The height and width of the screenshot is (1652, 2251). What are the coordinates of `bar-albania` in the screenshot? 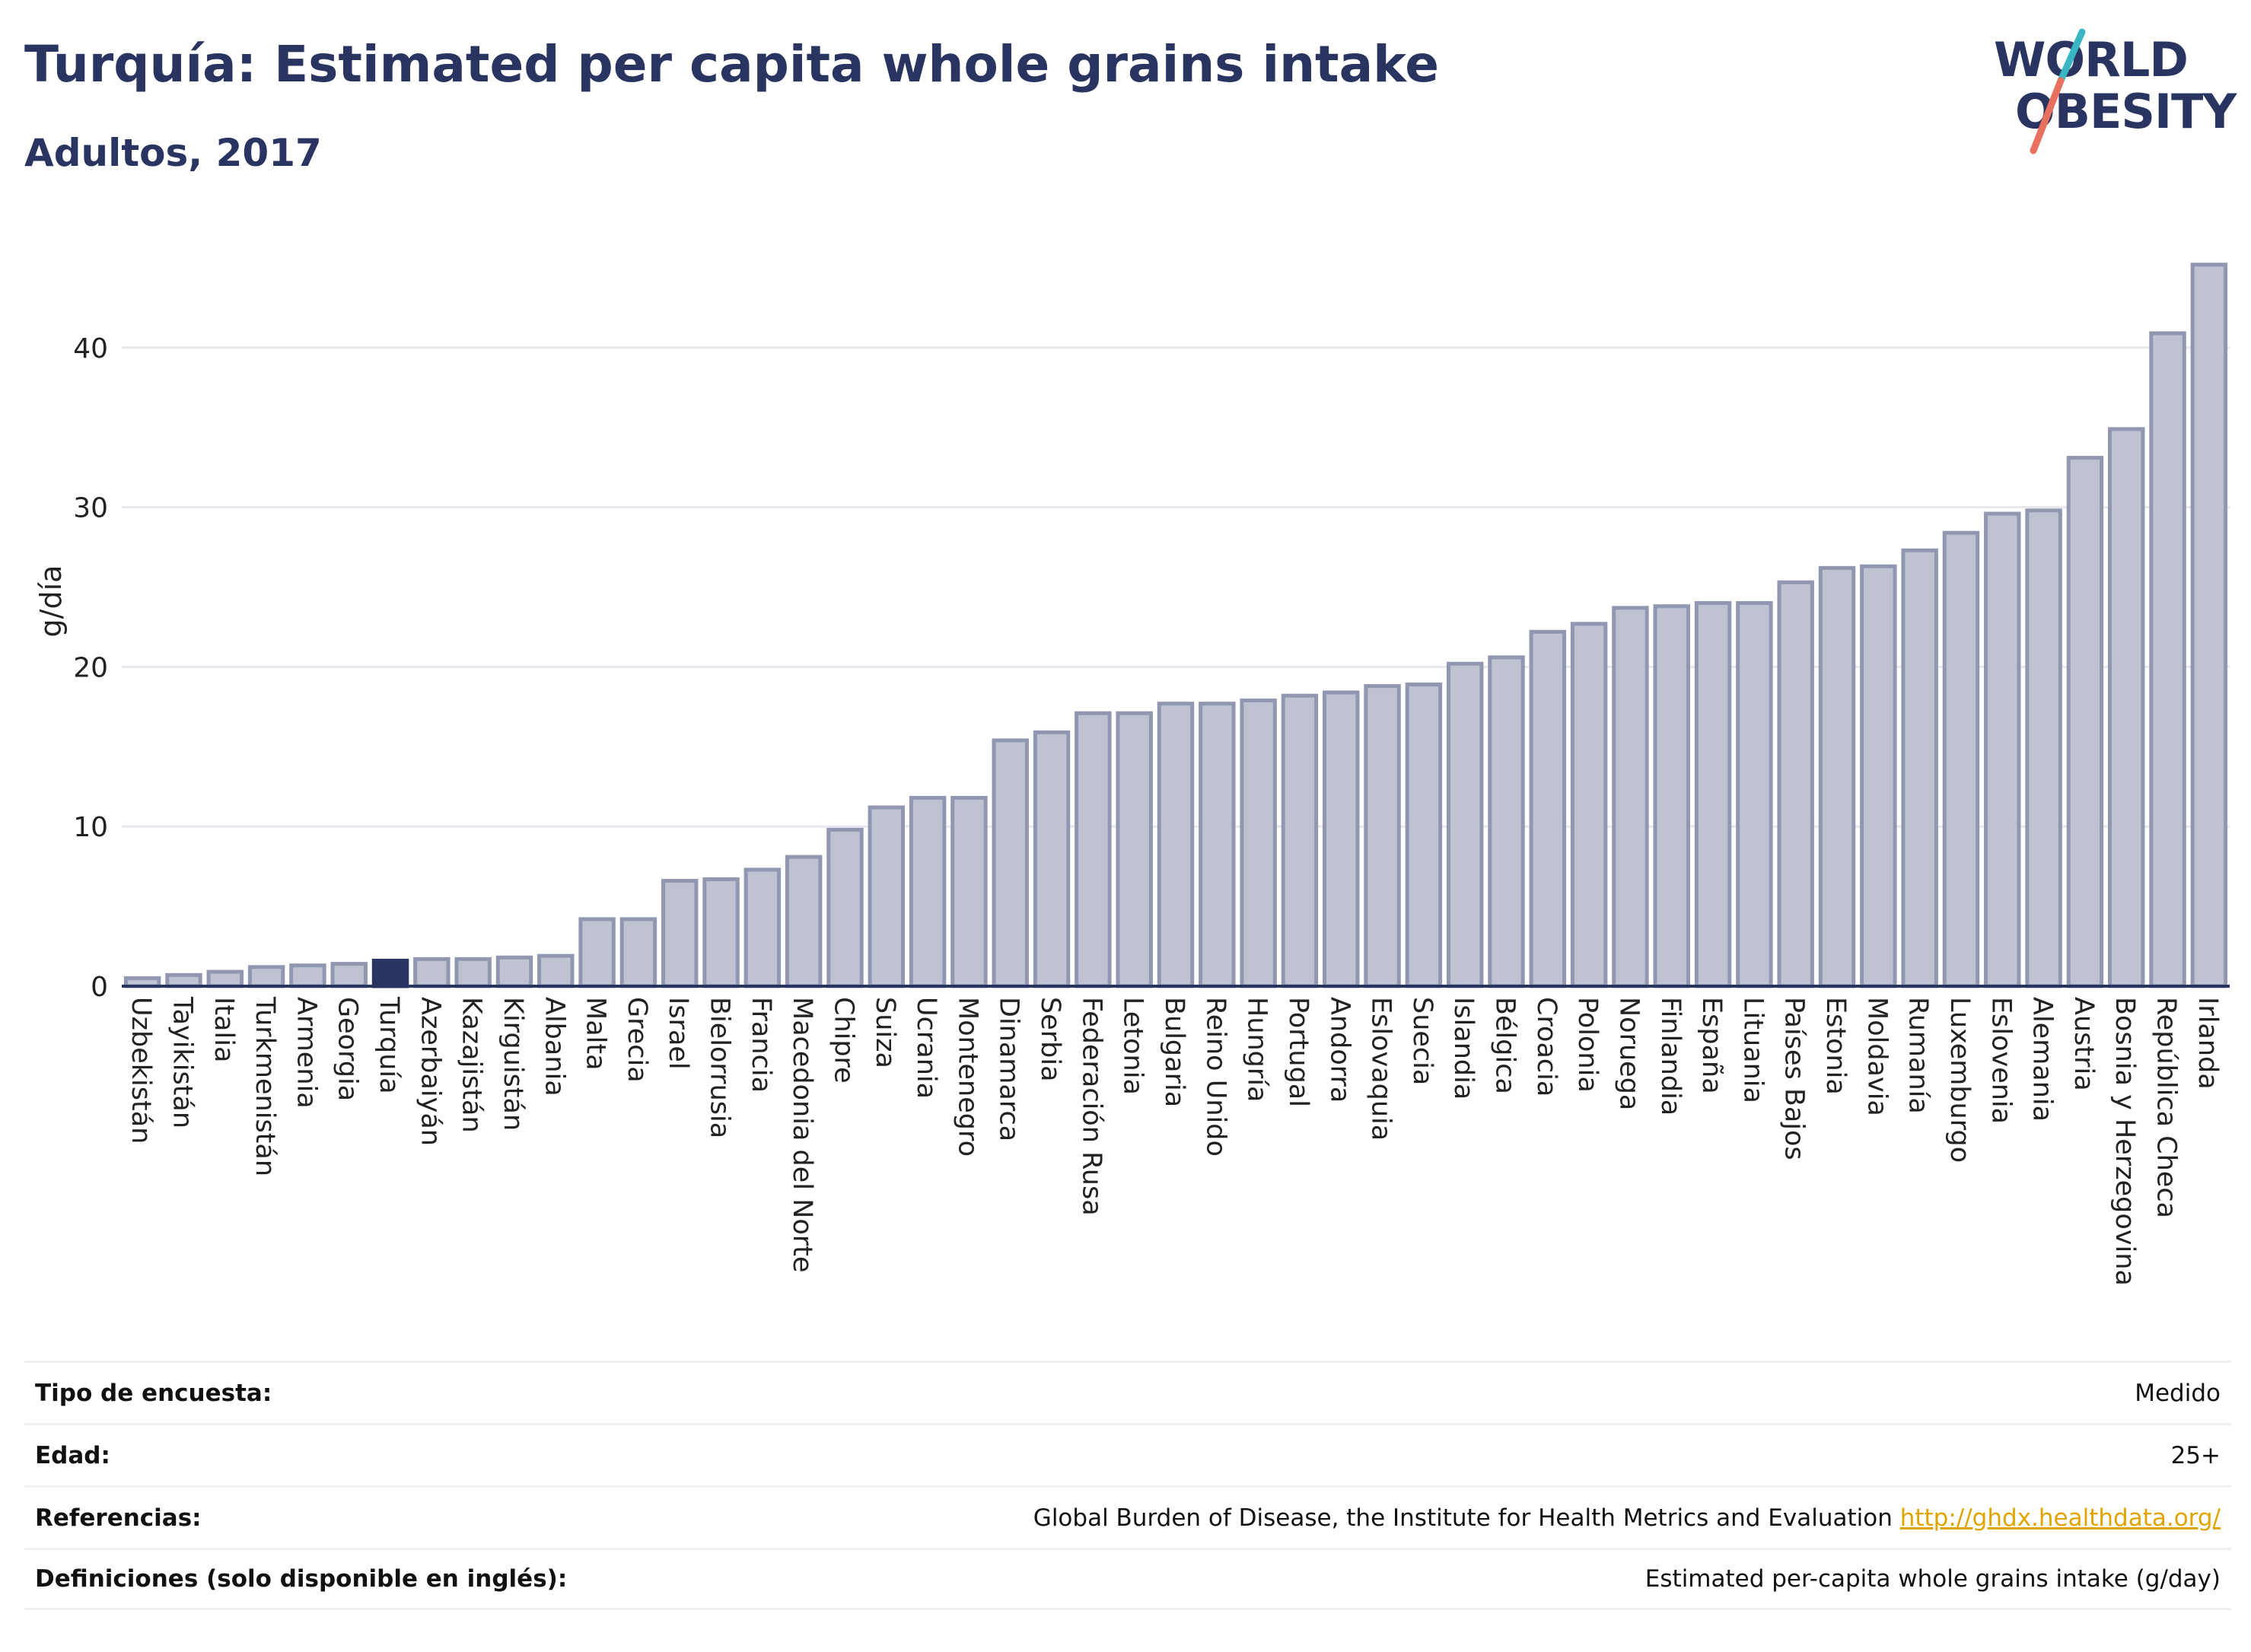 It's located at (556, 970).